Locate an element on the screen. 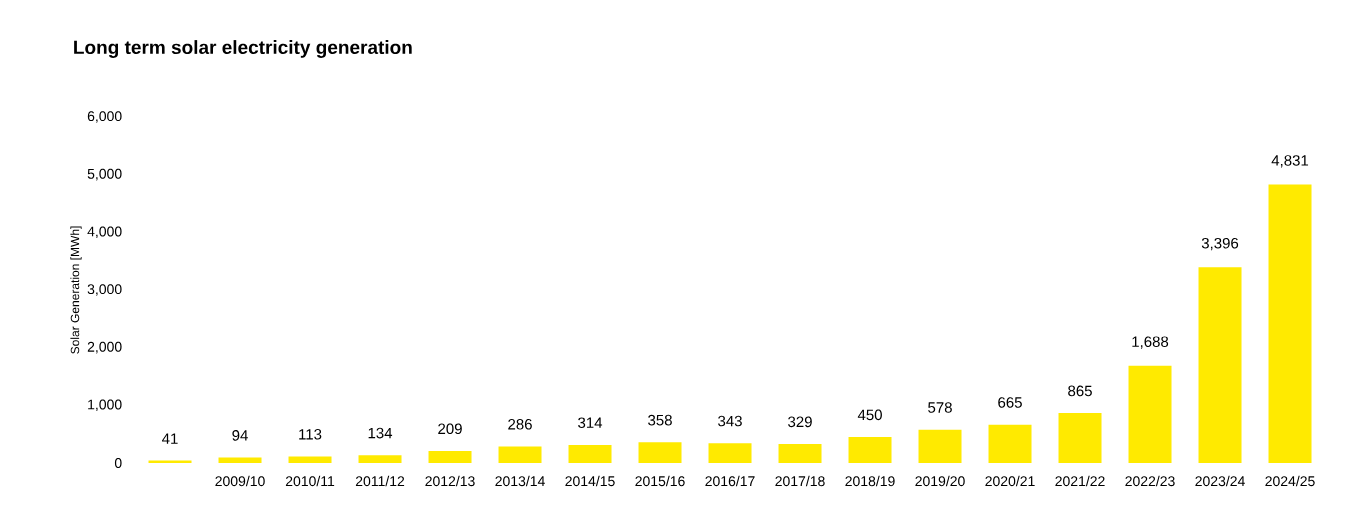 Image resolution: width=1358 pixels, height=519 pixels. y-tick-label: 4,000 is located at coordinates (104, 232).